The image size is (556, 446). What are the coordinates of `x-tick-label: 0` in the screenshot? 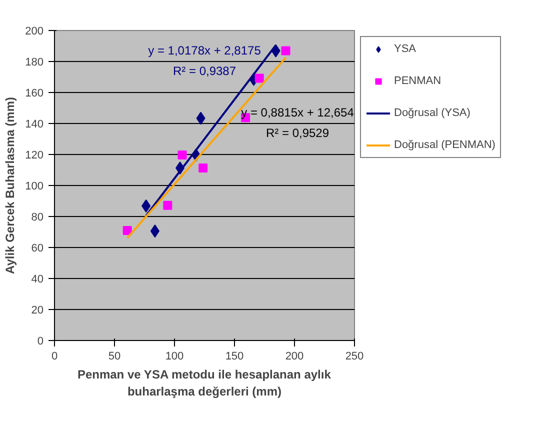 It's located at (54, 356).